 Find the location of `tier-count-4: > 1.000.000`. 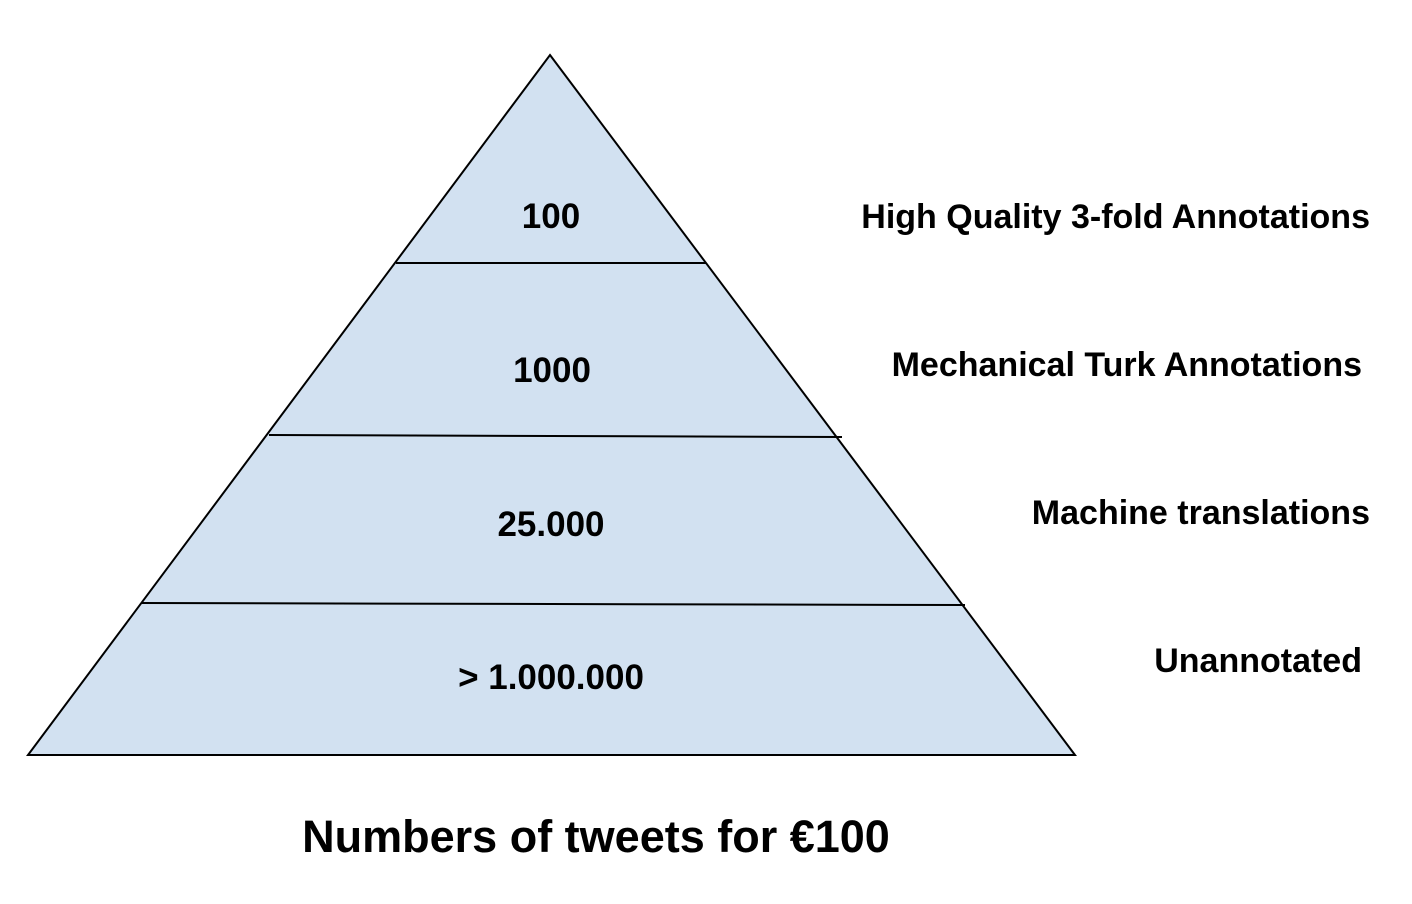

tier-count-4: > 1.000.000 is located at coordinates (551, 677).